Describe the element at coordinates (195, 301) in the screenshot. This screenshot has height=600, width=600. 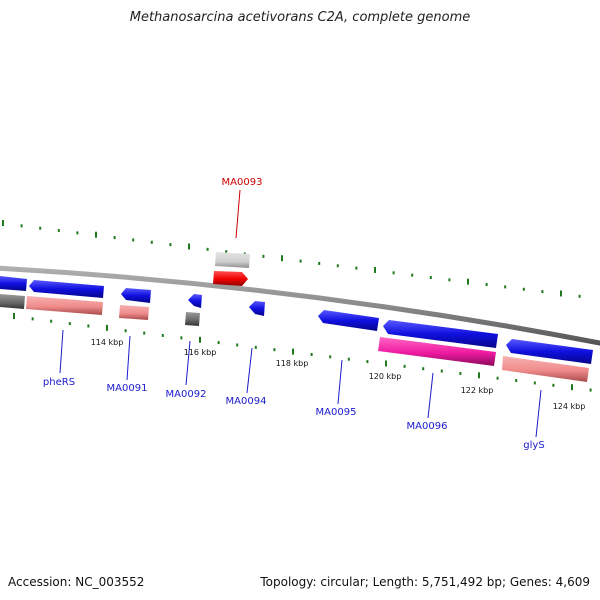
I see `gene-arrow-ma0092` at that location.